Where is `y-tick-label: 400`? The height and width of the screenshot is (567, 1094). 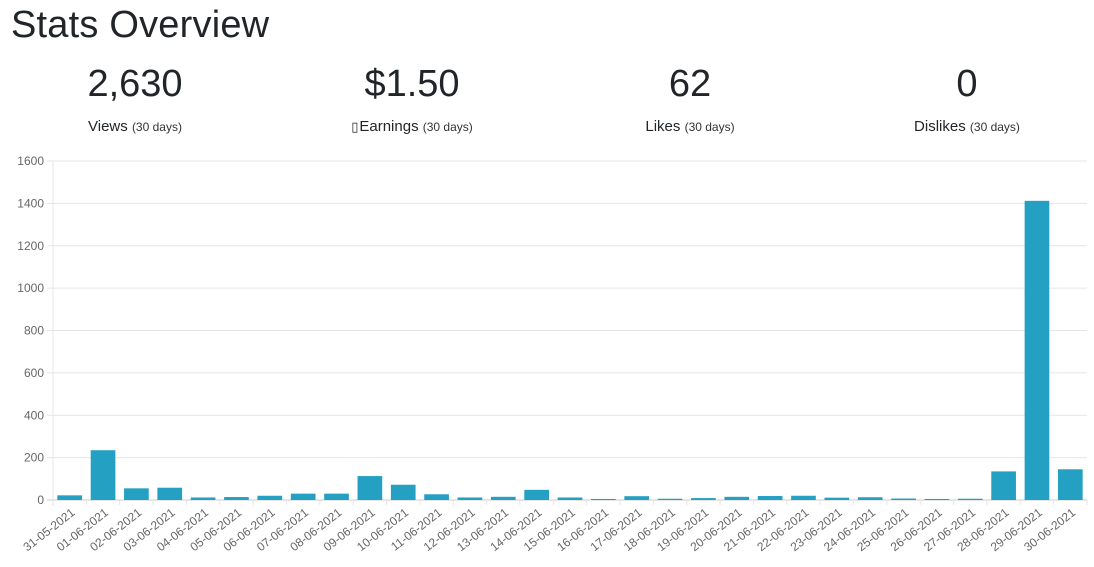 y-tick-label: 400 is located at coordinates (34, 415).